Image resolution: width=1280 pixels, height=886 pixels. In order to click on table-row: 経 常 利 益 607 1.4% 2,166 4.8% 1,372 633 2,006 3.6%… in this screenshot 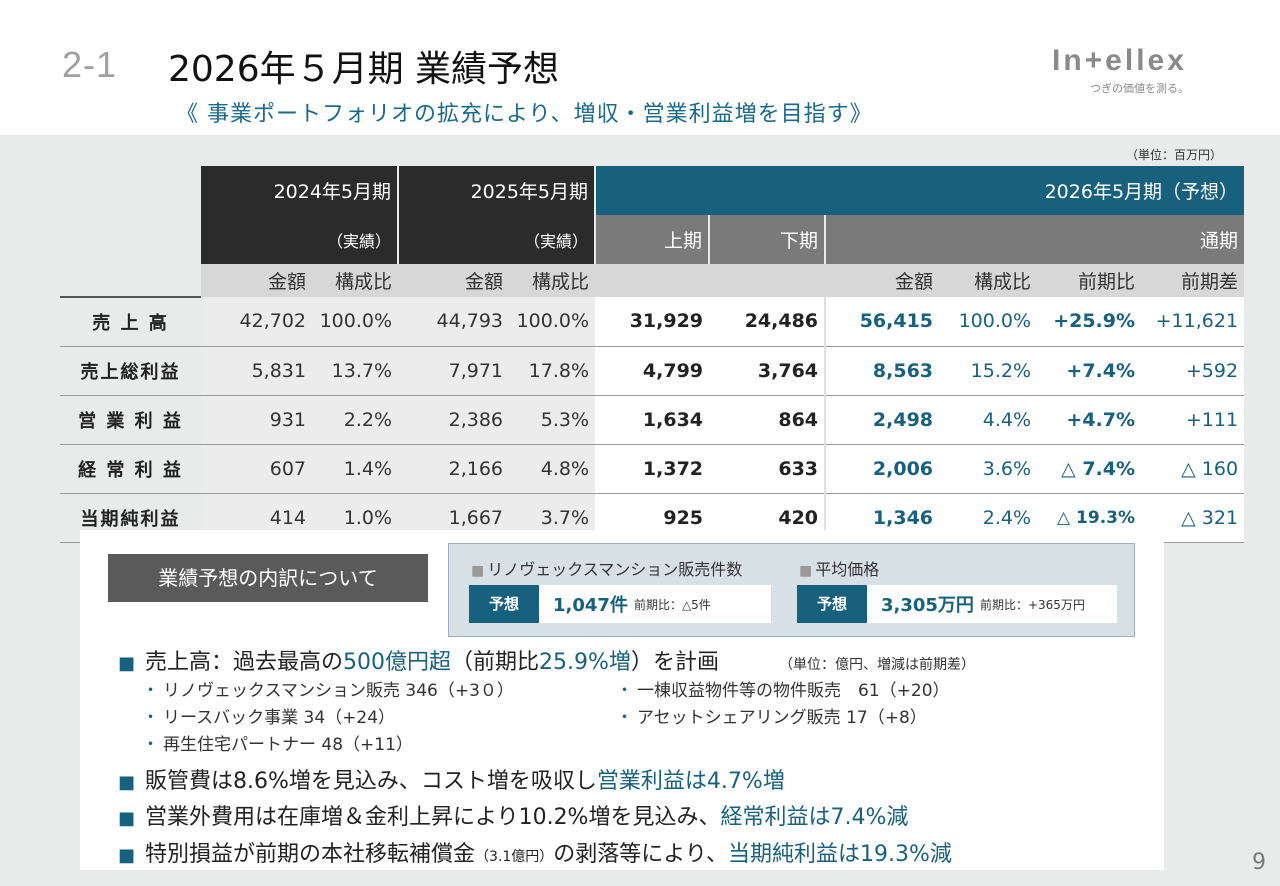, I will do `click(652, 469)`.